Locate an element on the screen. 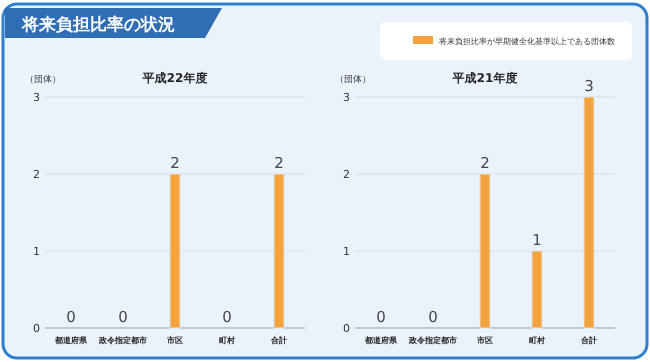  text: 将来負担比率の状況 is located at coordinates (98, 25).